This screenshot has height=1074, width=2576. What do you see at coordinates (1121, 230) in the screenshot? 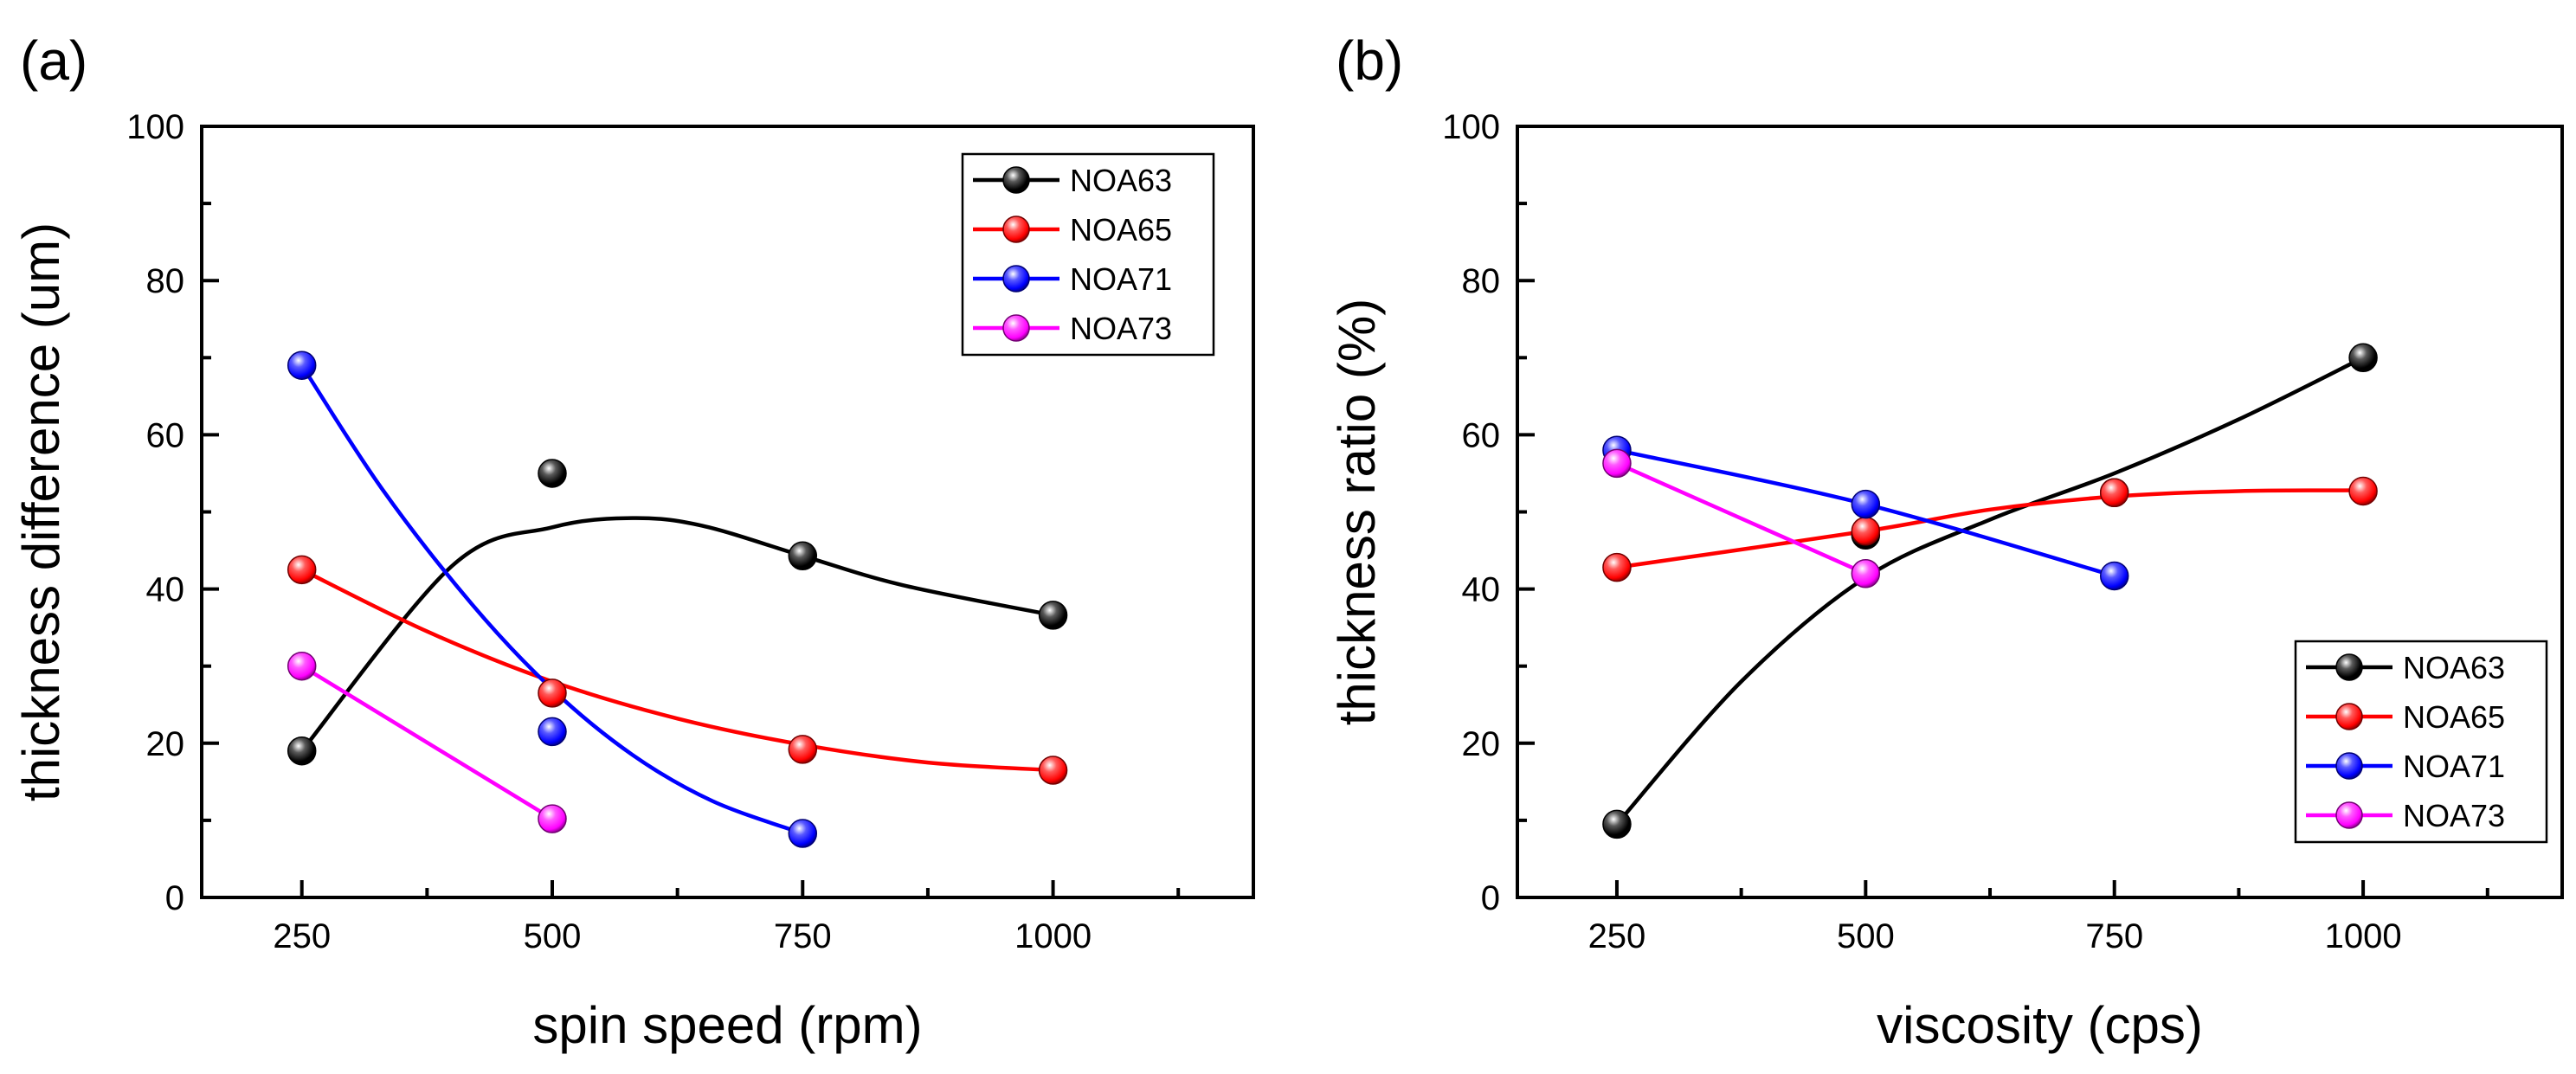
I see `panel-a-legend-noa65-label: NOA65` at bounding box center [1121, 230].